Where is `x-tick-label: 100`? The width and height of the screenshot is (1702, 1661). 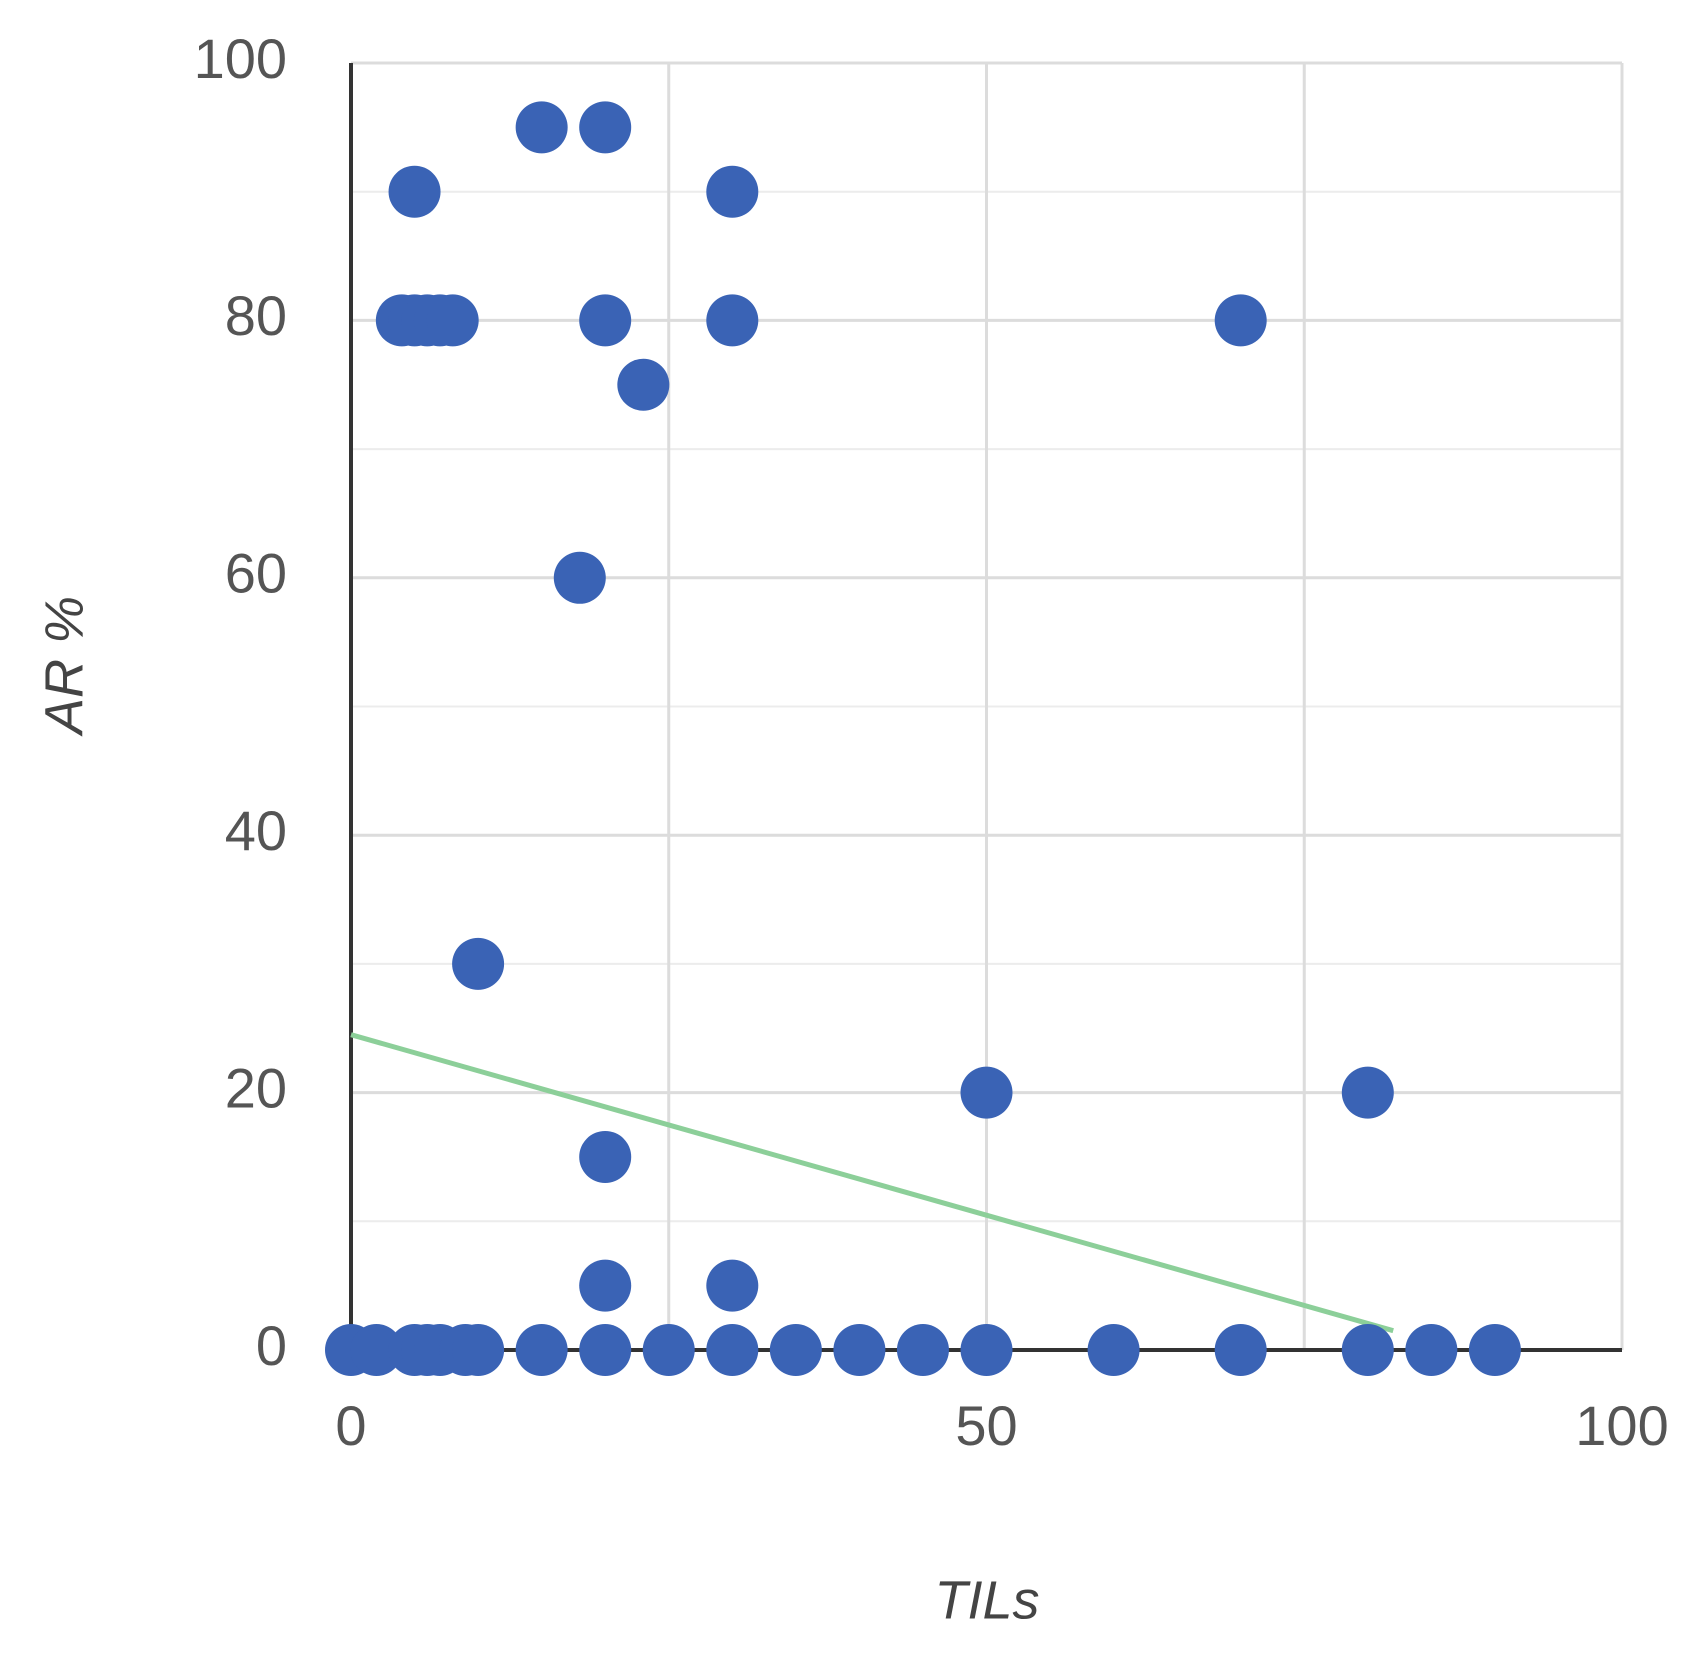 x-tick-label: 100 is located at coordinates (1621, 1425).